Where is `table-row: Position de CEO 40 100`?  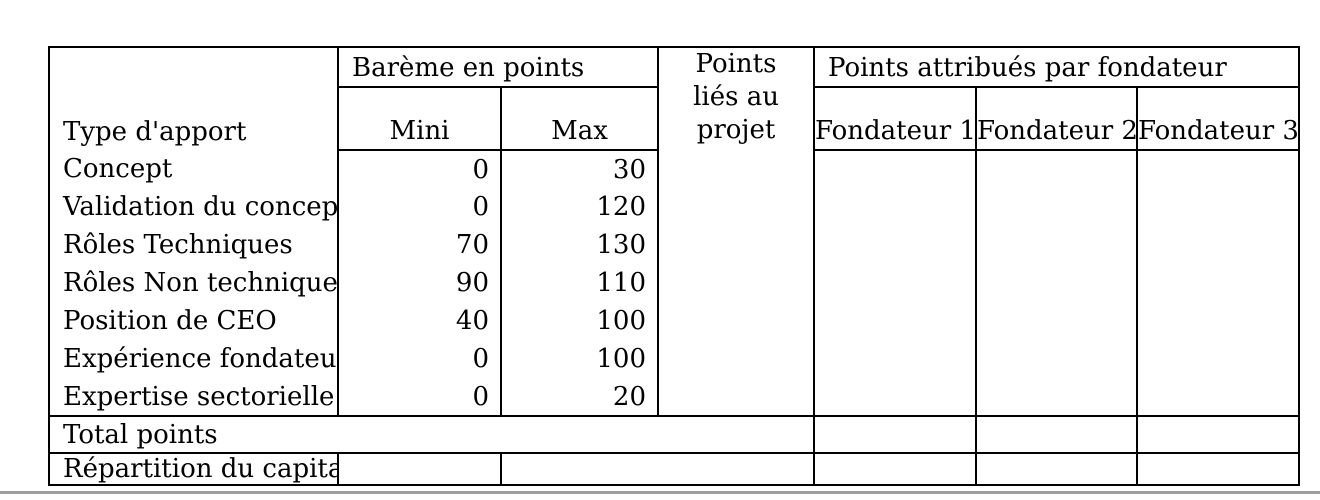 table-row: Position de CEO 40 100 is located at coordinates (674, 321).